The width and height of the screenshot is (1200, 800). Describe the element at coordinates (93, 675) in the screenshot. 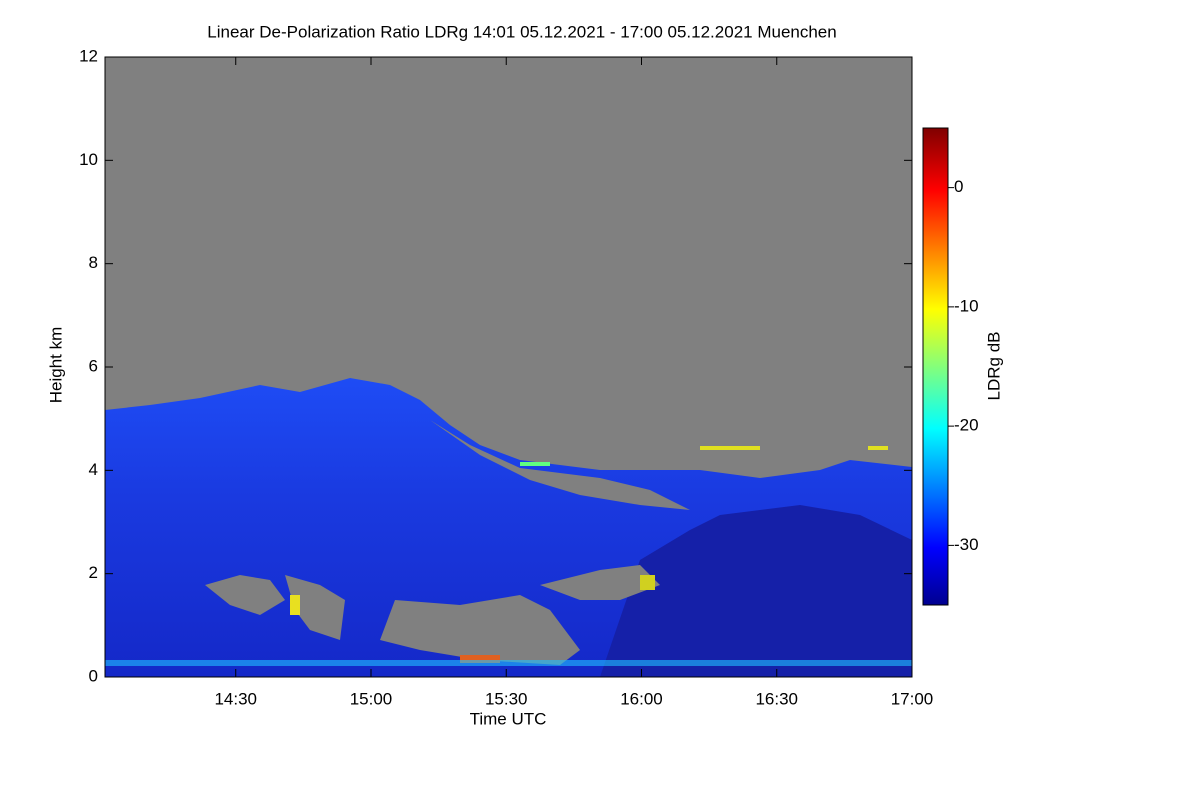

I see `y-tick-label: 0` at that location.